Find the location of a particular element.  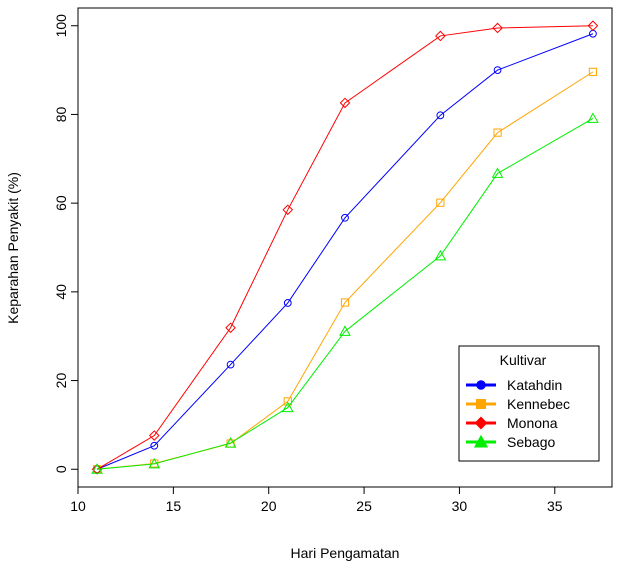

y-tick-label: 80 is located at coordinates (61, 114).